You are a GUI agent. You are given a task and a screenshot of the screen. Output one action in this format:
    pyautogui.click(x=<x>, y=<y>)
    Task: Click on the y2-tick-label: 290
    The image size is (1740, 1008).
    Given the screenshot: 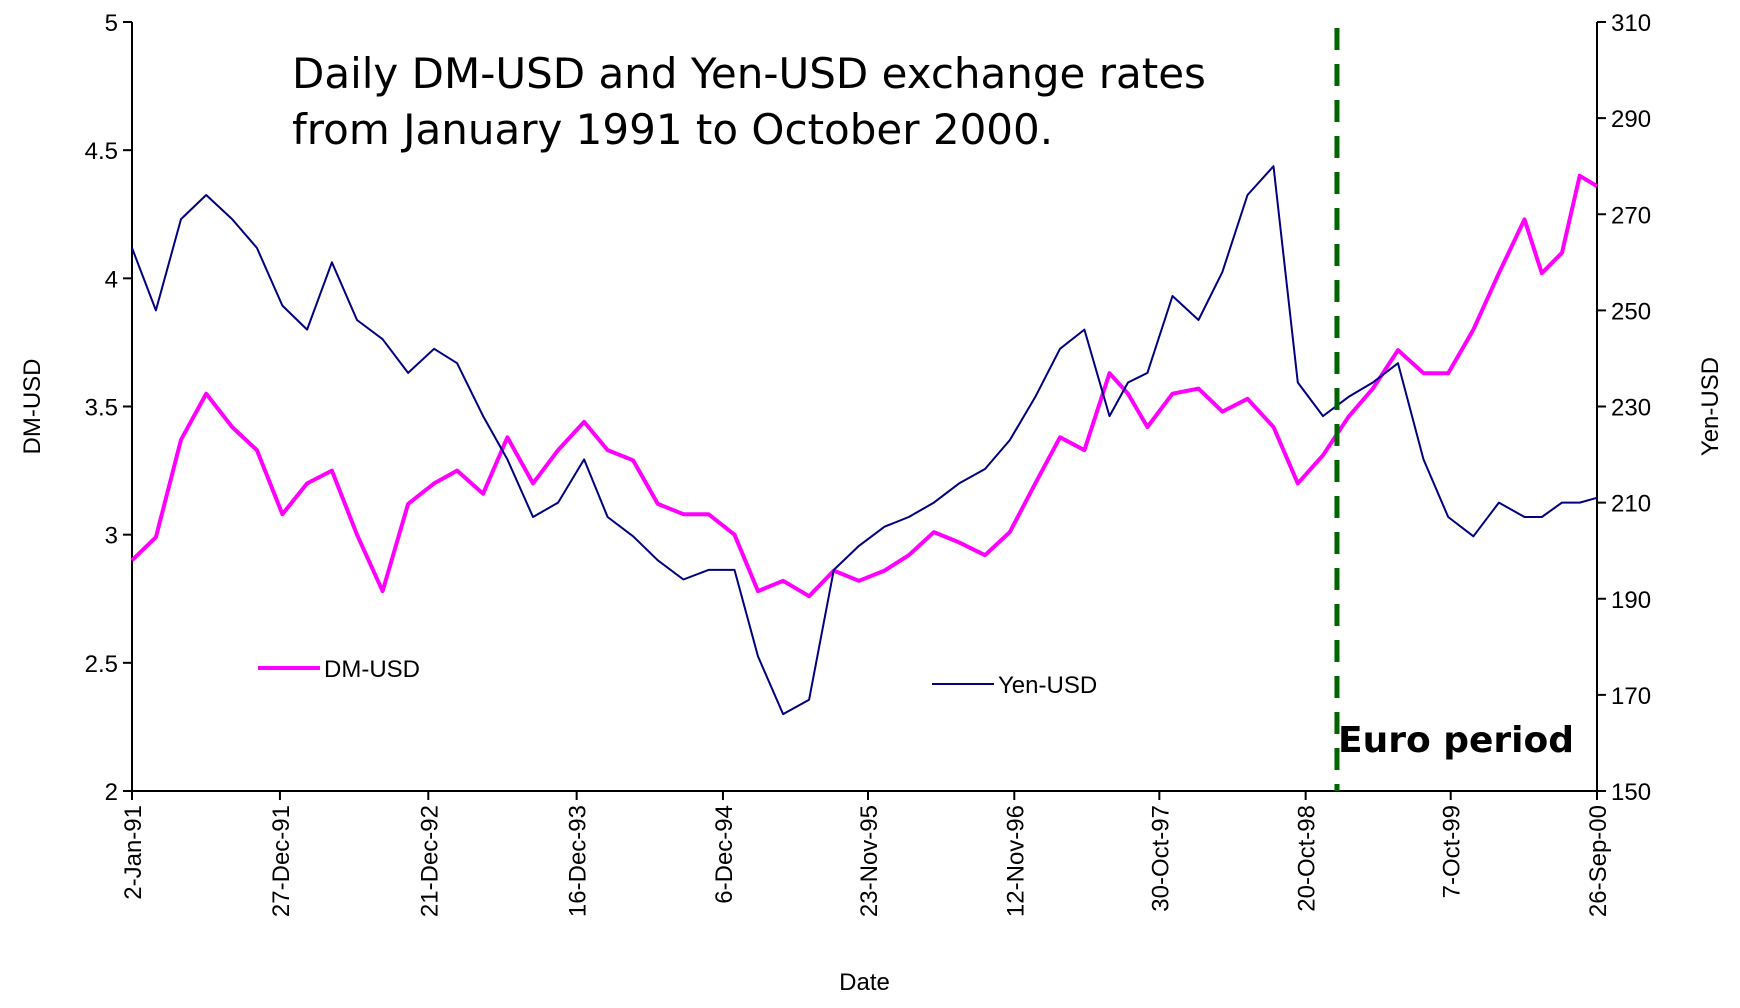 What is the action you would take?
    pyautogui.click(x=1631, y=119)
    